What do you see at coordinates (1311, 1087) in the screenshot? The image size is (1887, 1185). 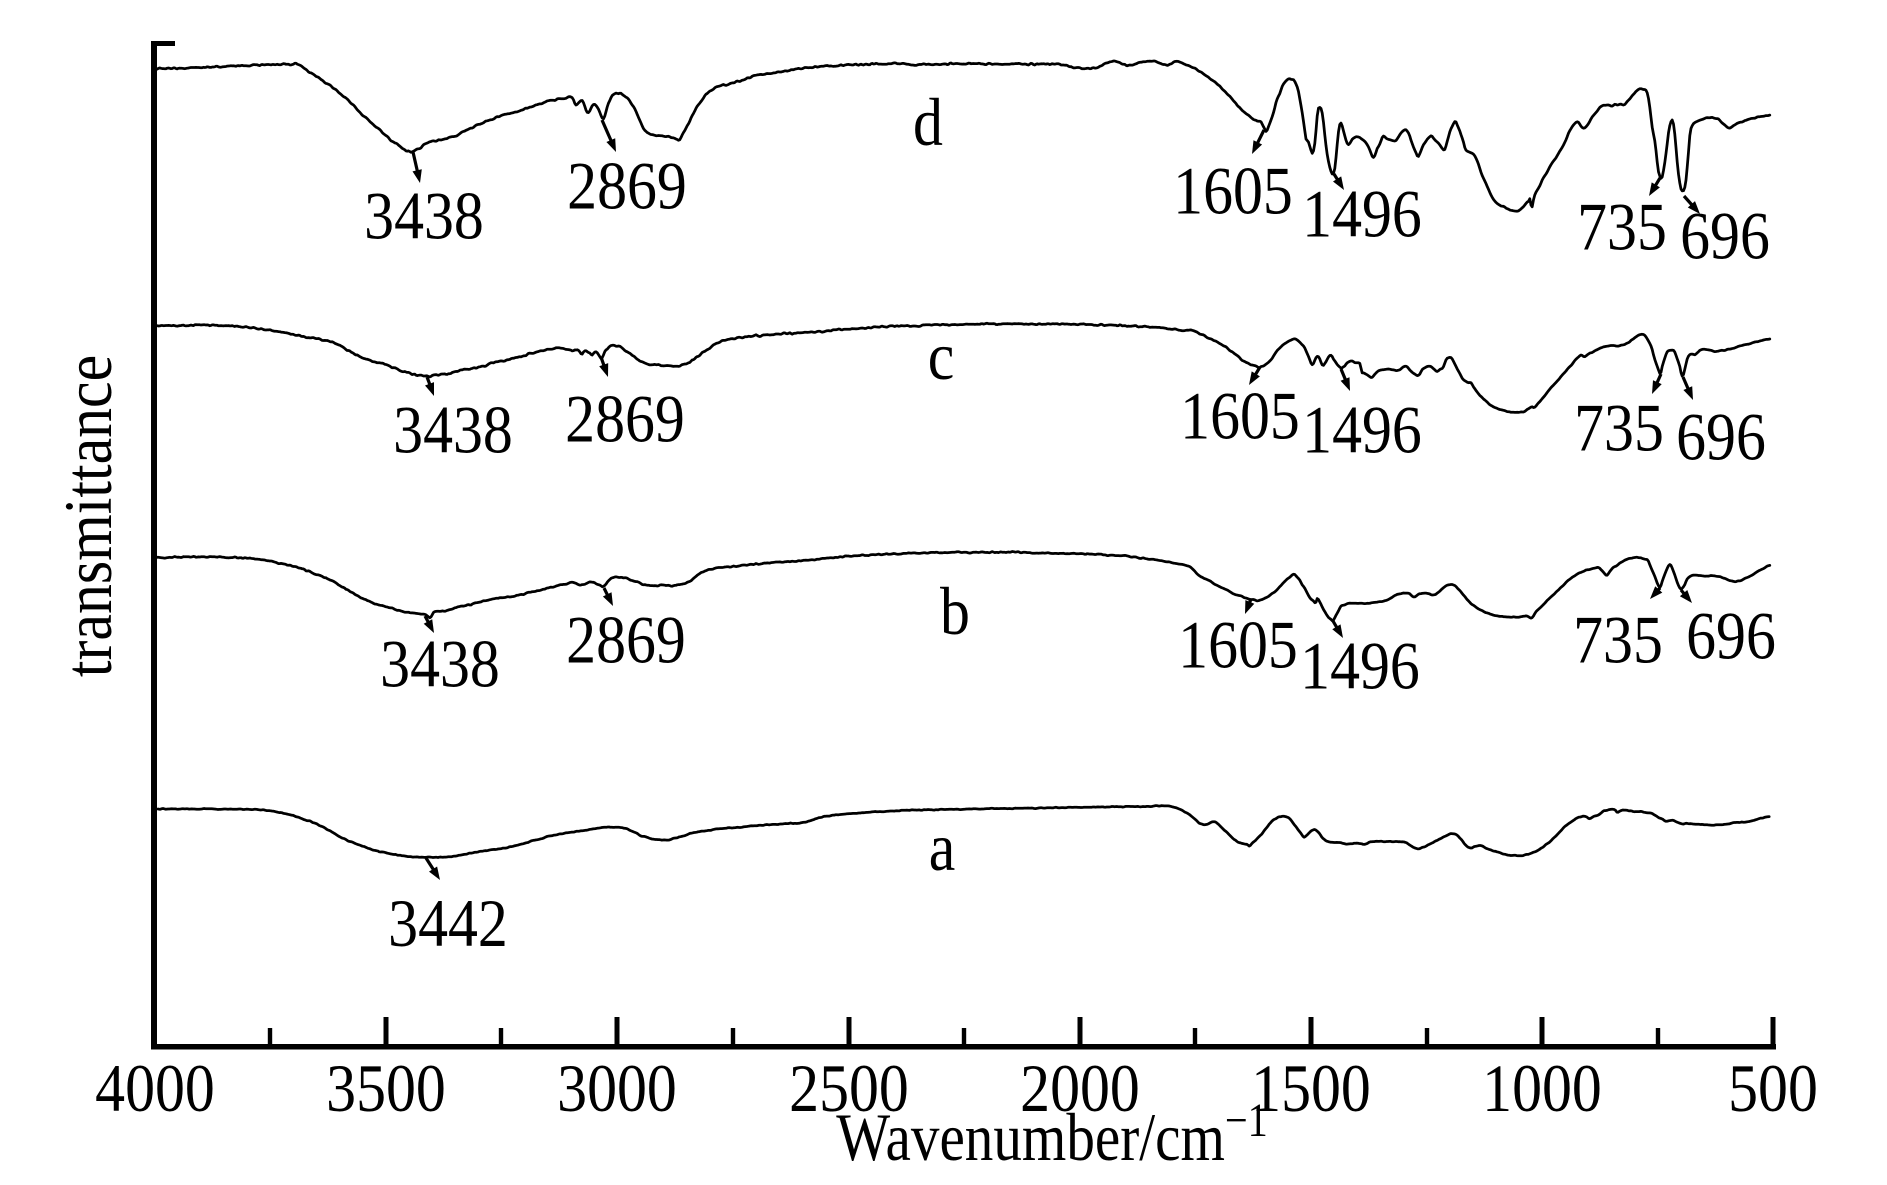 I see `svg-text: 1500` at bounding box center [1311, 1087].